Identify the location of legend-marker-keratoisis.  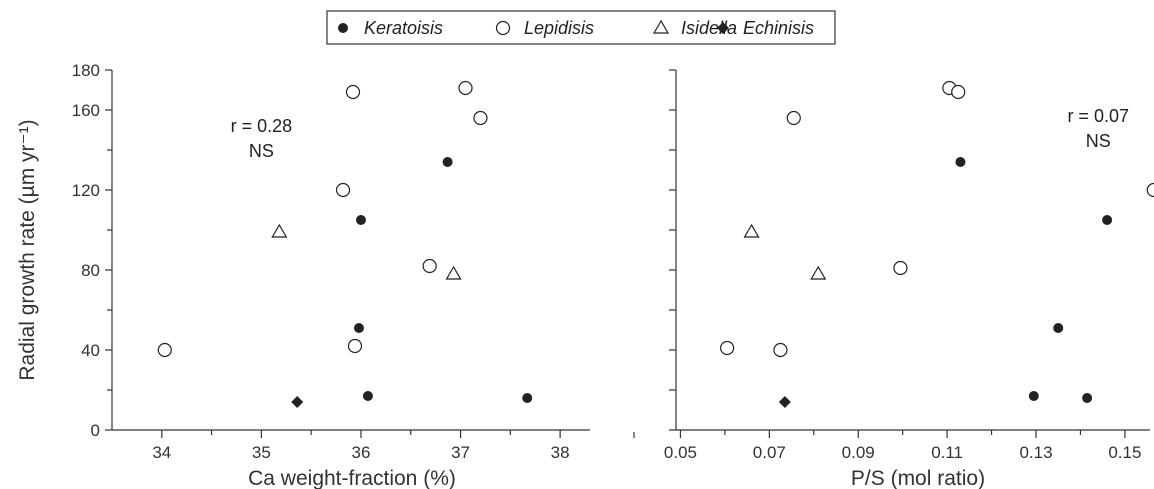
(343, 28).